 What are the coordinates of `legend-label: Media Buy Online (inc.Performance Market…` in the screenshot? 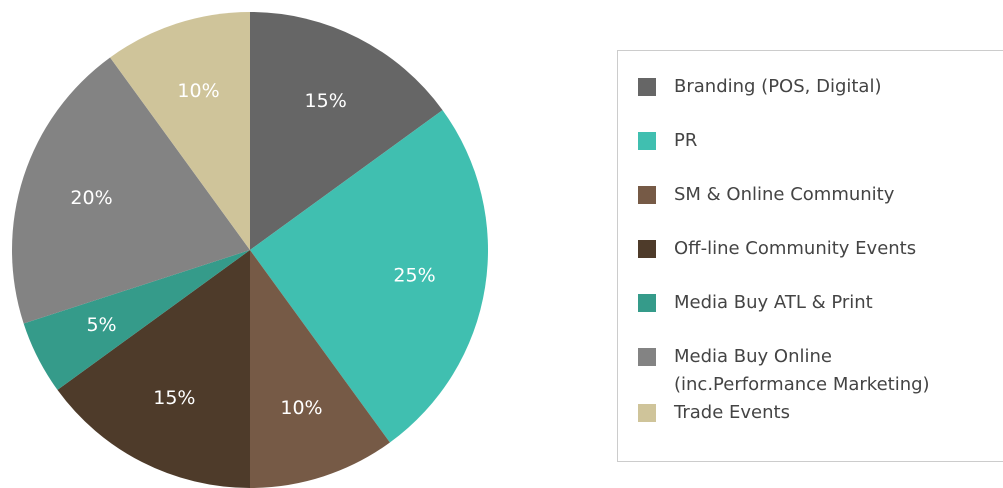 It's located at (802, 370).